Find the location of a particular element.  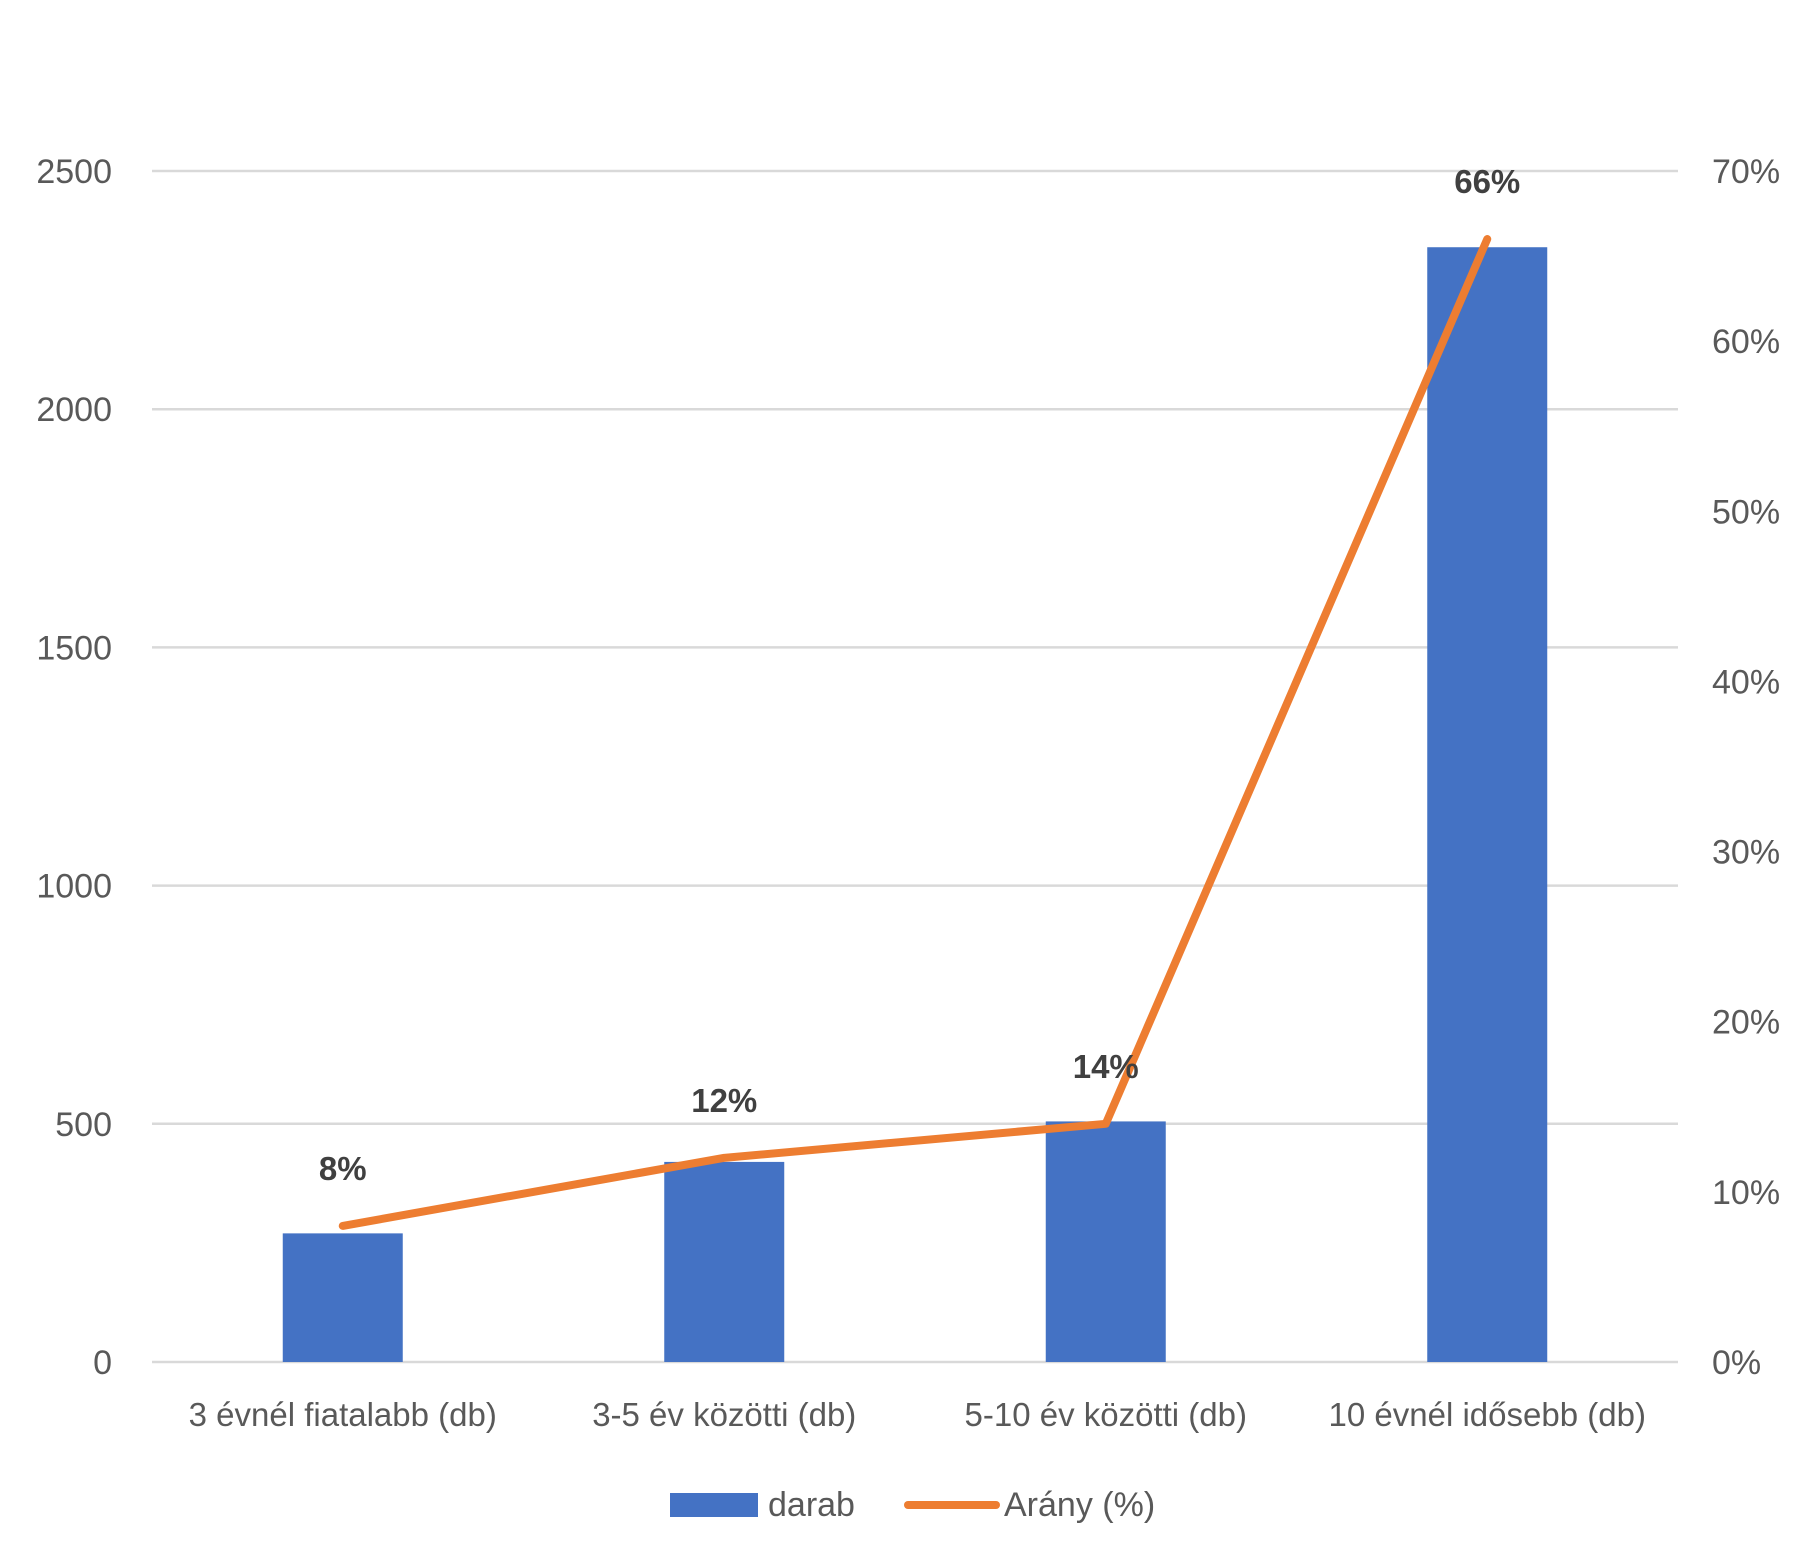

y-right-tick-label: 60% is located at coordinates (1746, 342).